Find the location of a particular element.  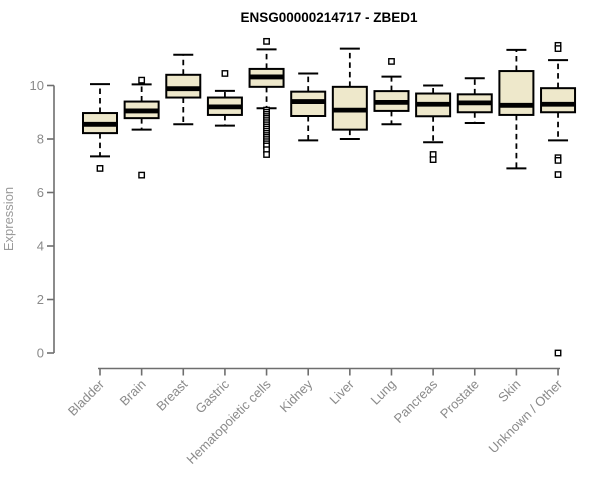

y-tick-label: 0 is located at coordinates (40, 353).